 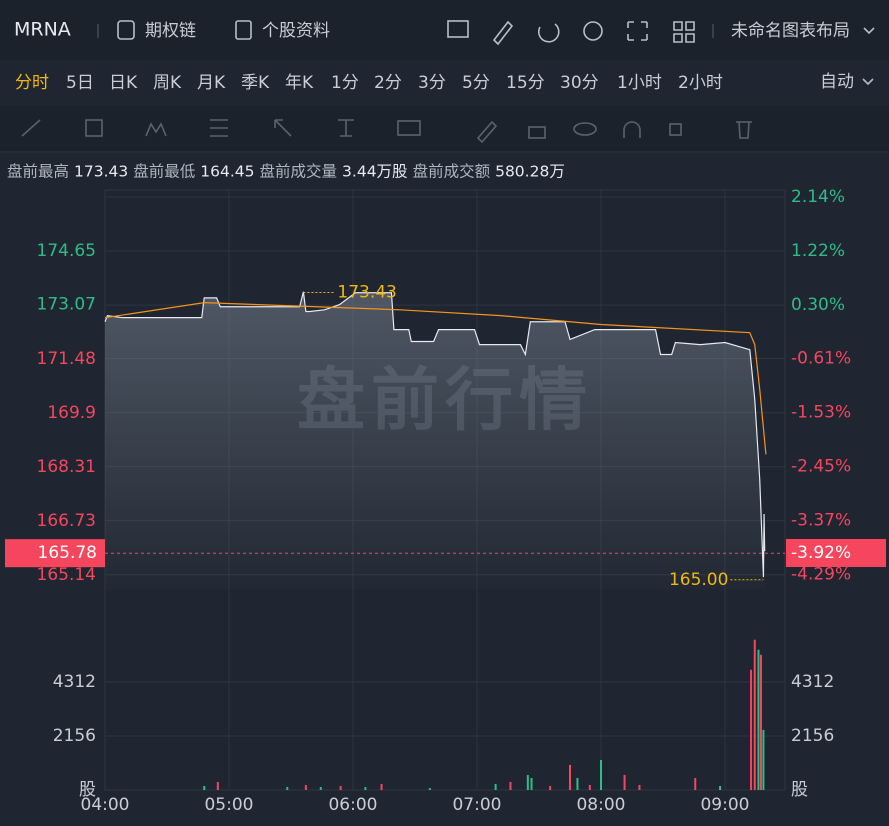 What do you see at coordinates (228, 805) in the screenshot?
I see `x-tick-label: 05:00` at bounding box center [228, 805].